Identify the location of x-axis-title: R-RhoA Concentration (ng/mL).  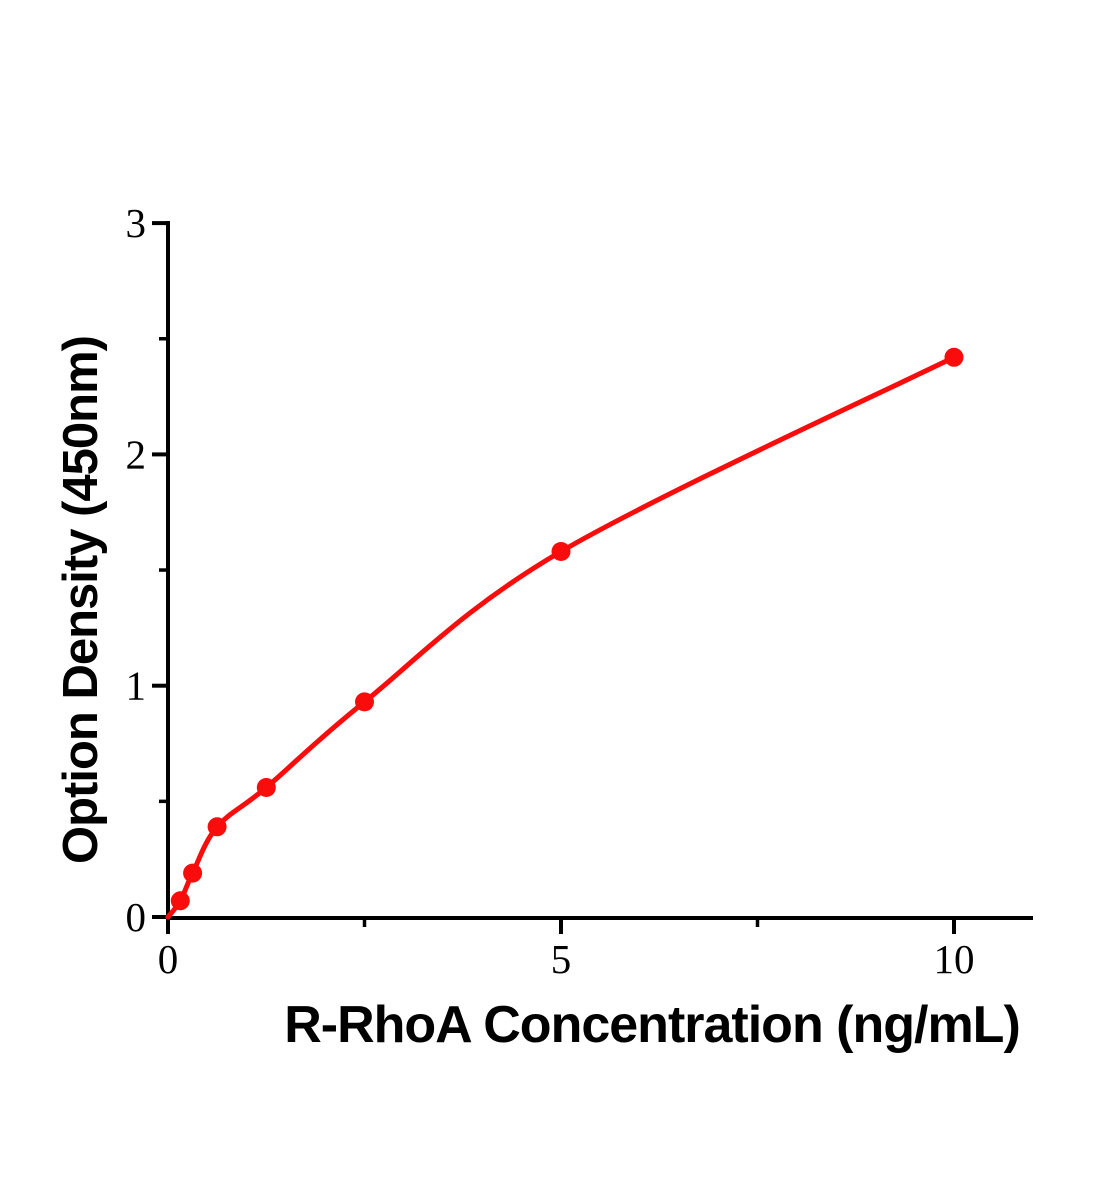
(652, 1025).